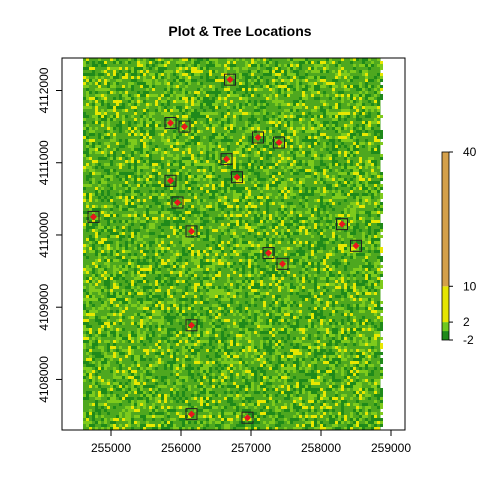 The width and height of the screenshot is (504, 504). Describe the element at coordinates (470, 286) in the screenshot. I see `legend-label: 10` at that location.